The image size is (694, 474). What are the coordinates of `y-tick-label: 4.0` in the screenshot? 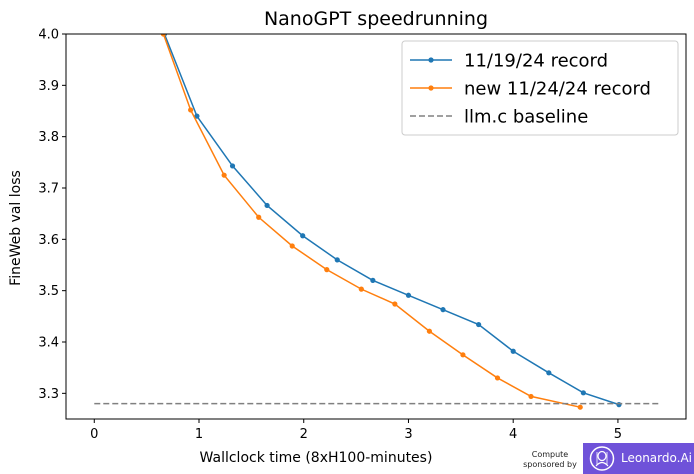 It's located at (48, 35).